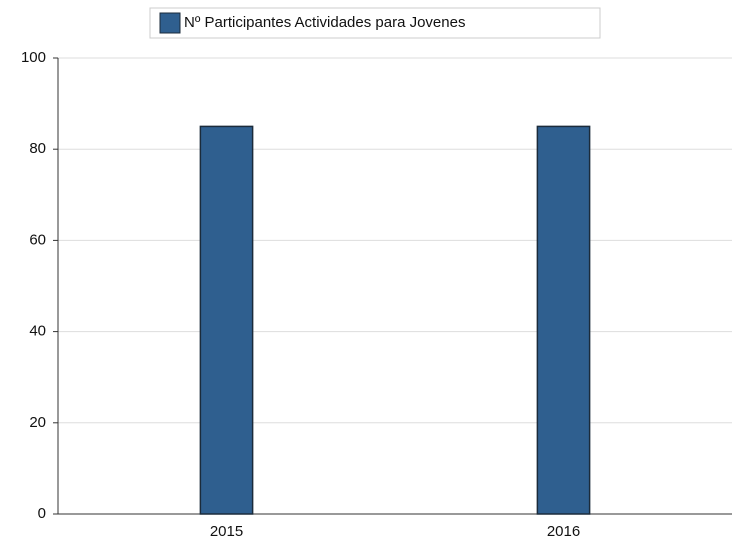 The height and width of the screenshot is (548, 732). I want to click on y-tick-label: 60, so click(37, 239).